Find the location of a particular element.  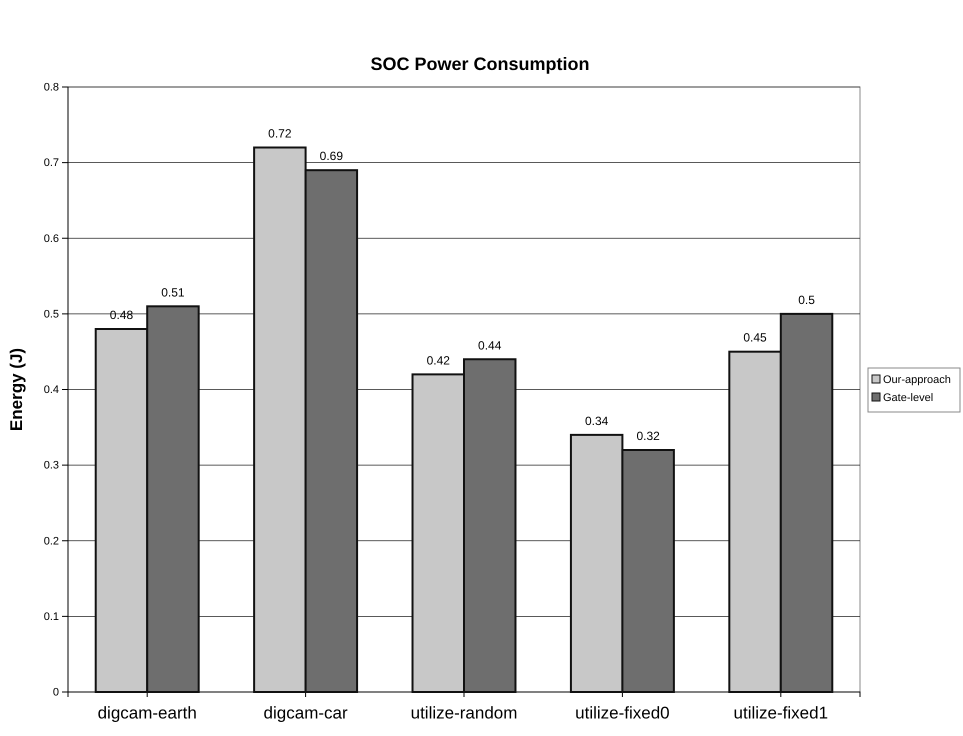

data-label: 0.51 is located at coordinates (173, 292).